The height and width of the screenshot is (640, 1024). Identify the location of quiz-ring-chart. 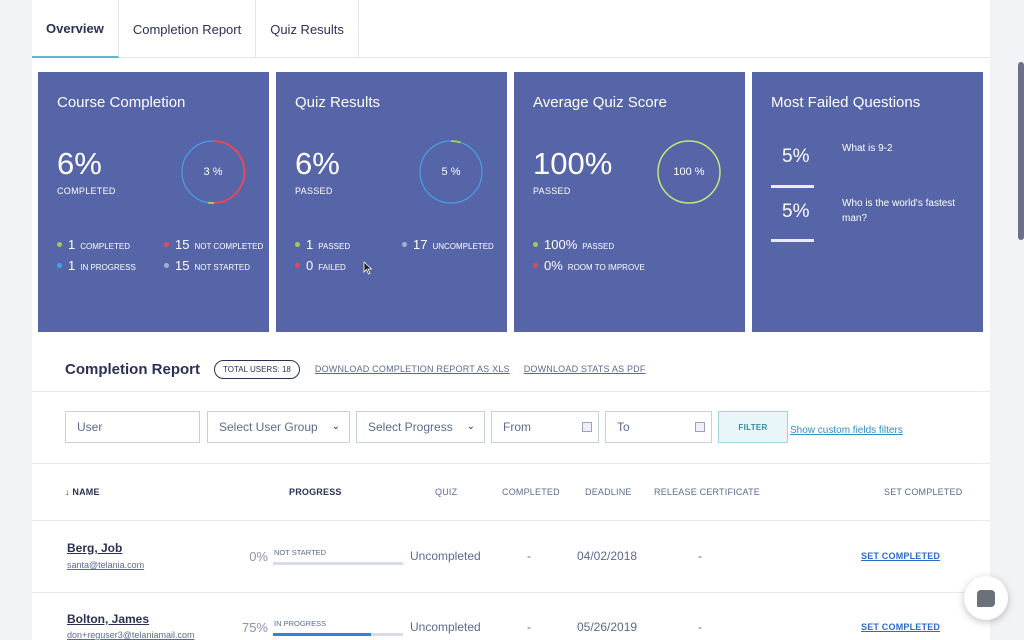
(451, 171).